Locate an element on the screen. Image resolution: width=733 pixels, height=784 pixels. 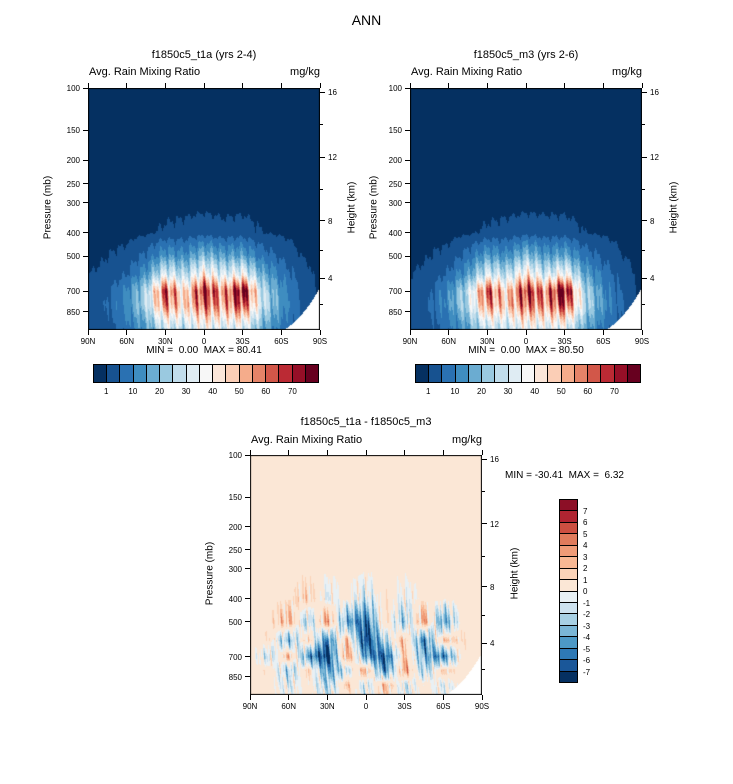
colorbar-tick-label: 70 is located at coordinates (292, 391).